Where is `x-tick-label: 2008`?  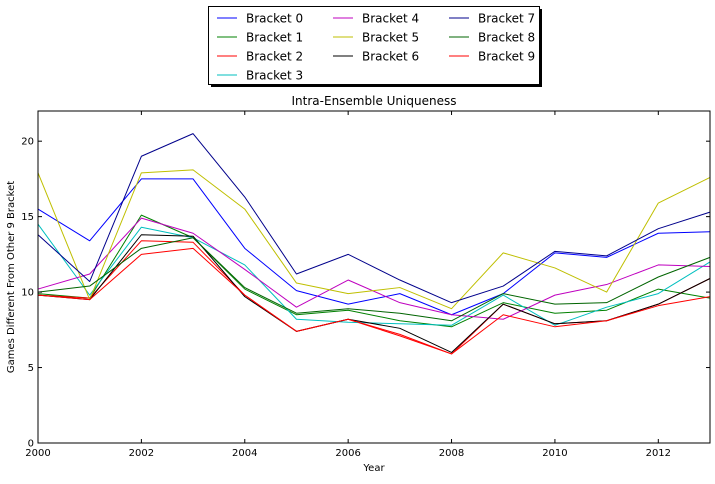 x-tick-label: 2008 is located at coordinates (451, 453).